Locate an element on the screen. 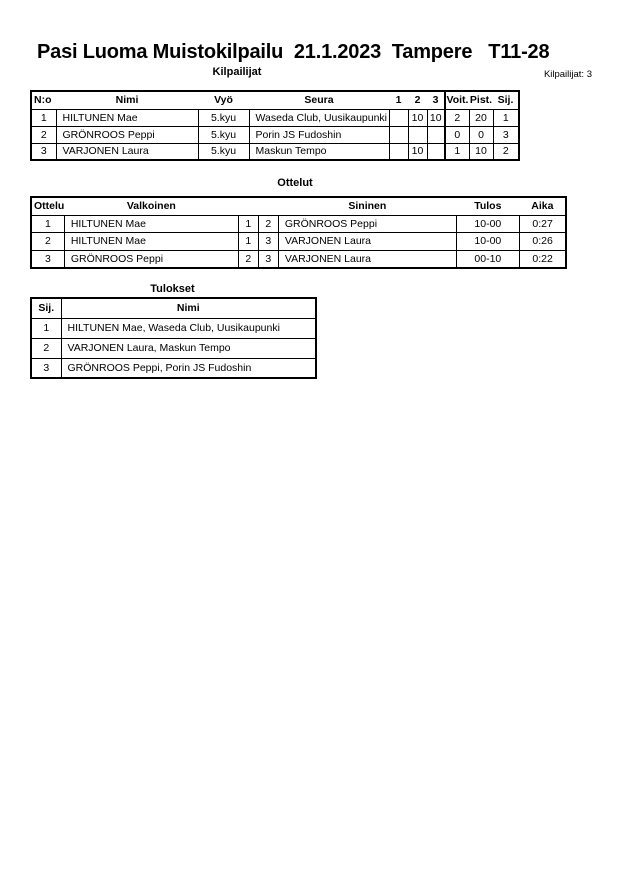  cell-no: 3 is located at coordinates (43, 151).